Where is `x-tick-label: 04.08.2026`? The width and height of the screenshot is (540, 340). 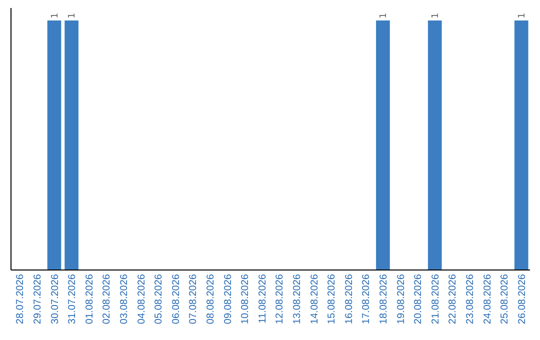 x-tick-label: 04.08.2026 is located at coordinates (142, 299).